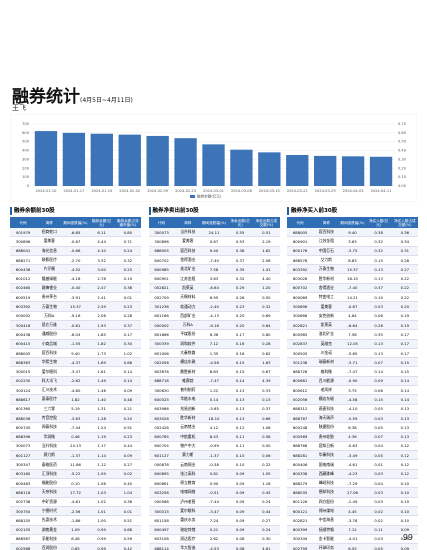 The image size is (427, 550). Describe the element at coordinates (75, 446) in the screenshot. I see `table-cell: 24.13` at that location.